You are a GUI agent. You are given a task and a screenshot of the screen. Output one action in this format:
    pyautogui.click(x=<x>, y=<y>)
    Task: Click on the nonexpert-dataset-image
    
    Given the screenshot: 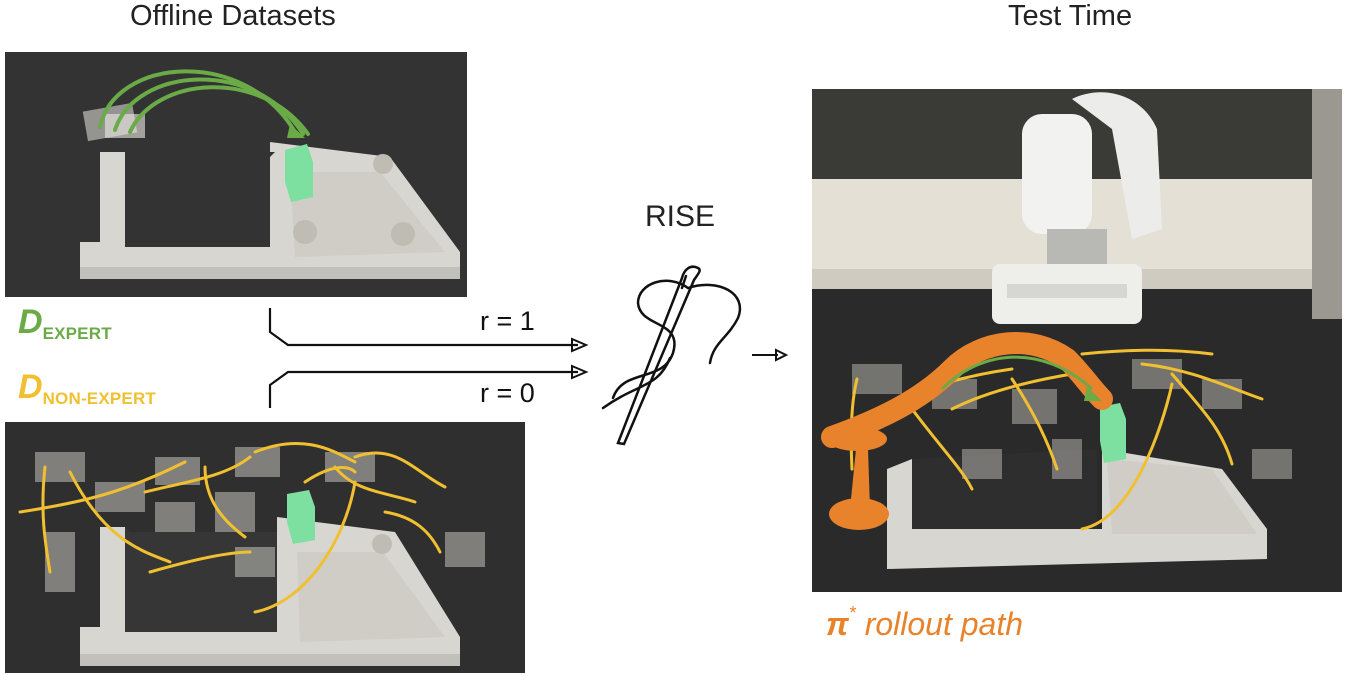 What is the action you would take?
    pyautogui.click(x=265, y=547)
    